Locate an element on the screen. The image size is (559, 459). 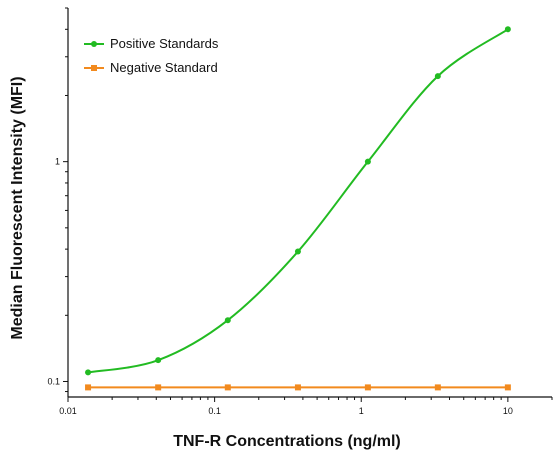
legend-item: Negative Standard is located at coordinates (151, 67).